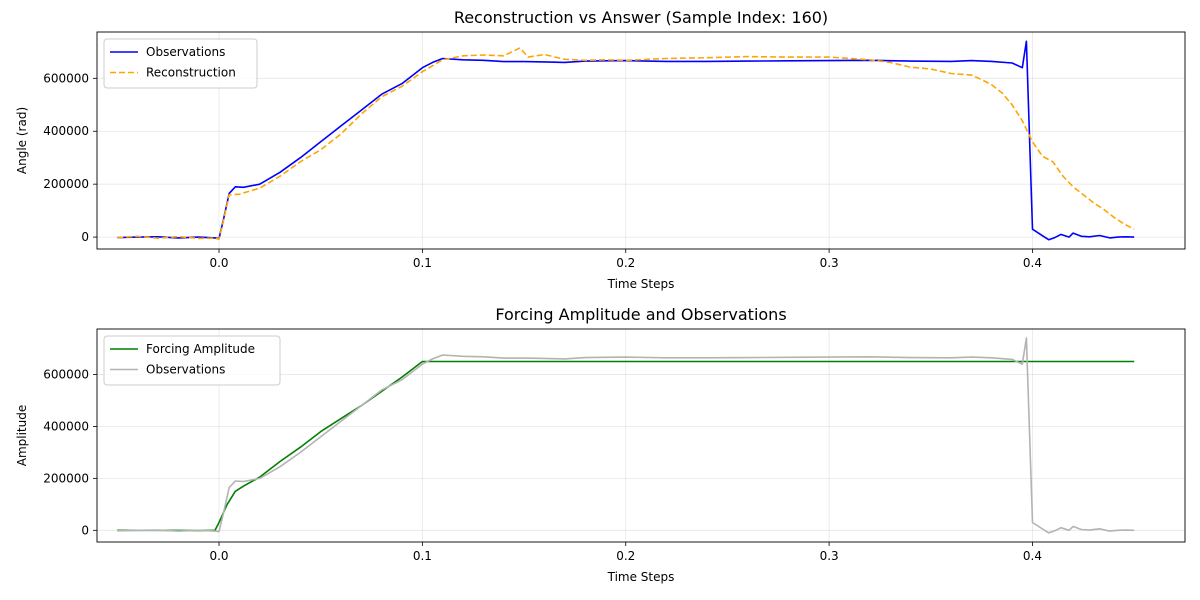 The width and height of the screenshot is (1200, 600). What do you see at coordinates (22, 140) in the screenshot?
I see `y-axis-label: Angle (rad)` at bounding box center [22, 140].